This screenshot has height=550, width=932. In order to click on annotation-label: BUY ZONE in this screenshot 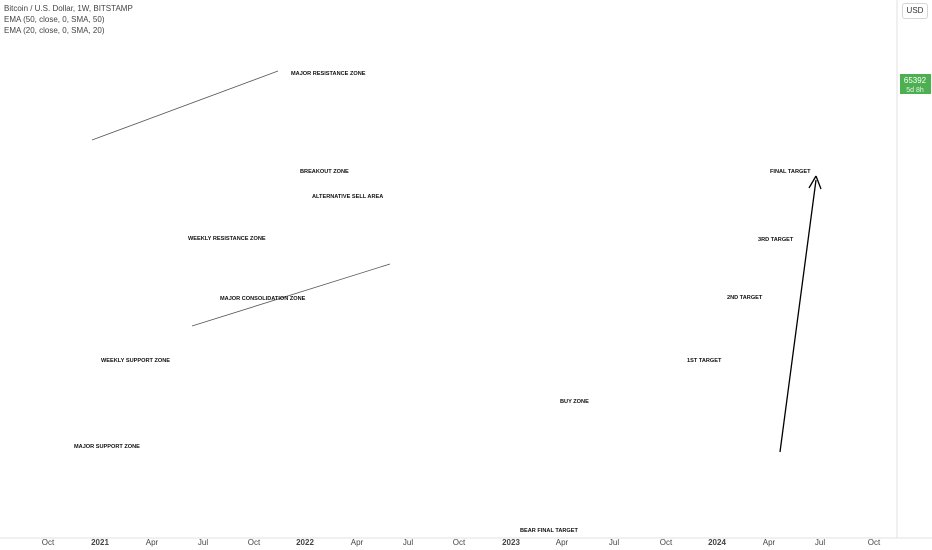, I will do `click(574, 402)`.